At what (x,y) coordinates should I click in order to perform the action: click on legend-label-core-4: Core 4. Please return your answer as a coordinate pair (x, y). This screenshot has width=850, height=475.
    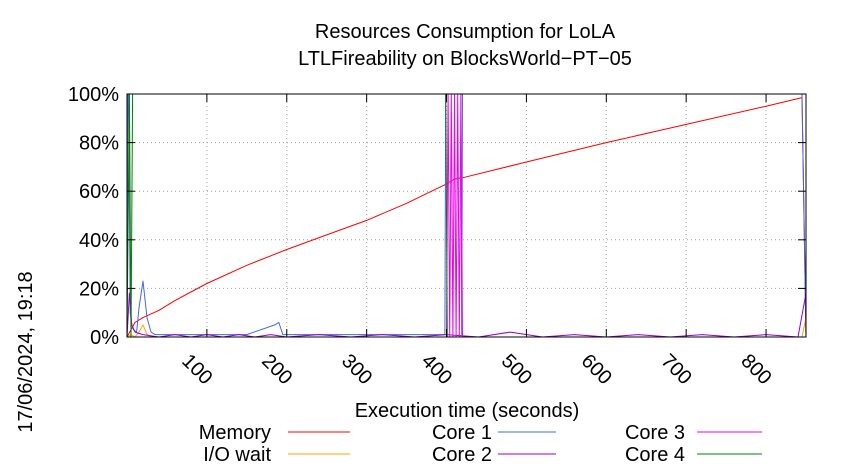
    Looking at the image, I should click on (655, 455).